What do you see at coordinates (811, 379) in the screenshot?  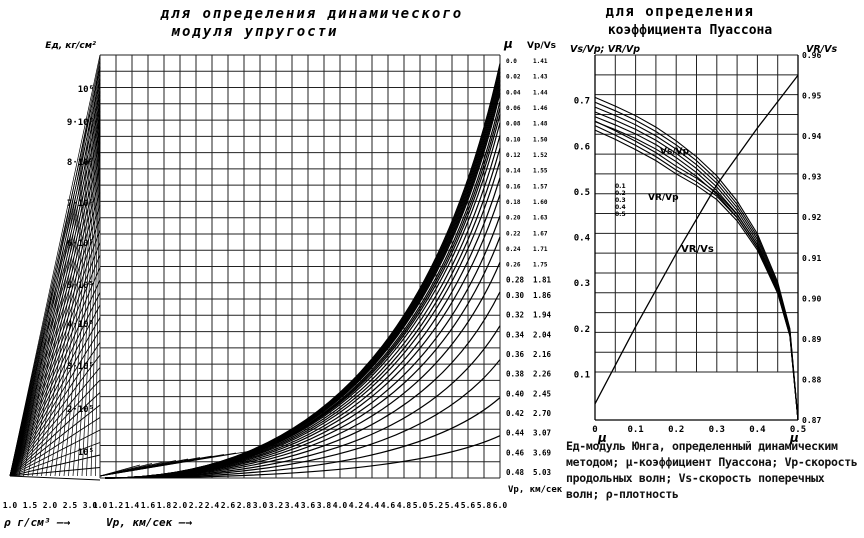 I see `right-tick-label: 0.88` at bounding box center [811, 379].